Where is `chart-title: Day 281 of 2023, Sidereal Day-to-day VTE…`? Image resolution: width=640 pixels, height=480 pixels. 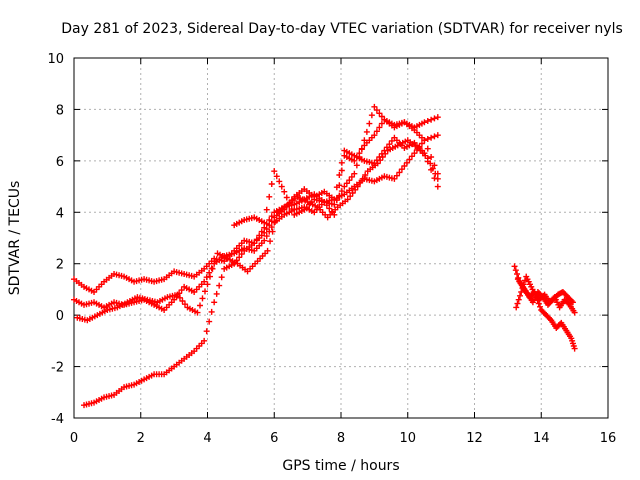 chart-title: Day 281 of 2023, Sidereal Day-to-day VTE… is located at coordinates (342, 29).